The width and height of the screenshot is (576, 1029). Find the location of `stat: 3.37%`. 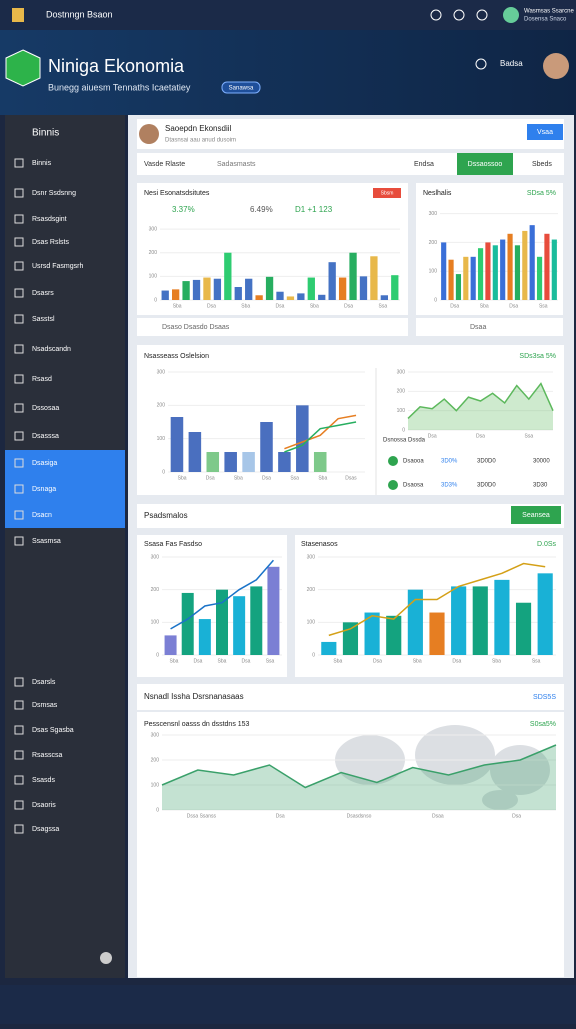

stat: 3.37% is located at coordinates (183, 209).